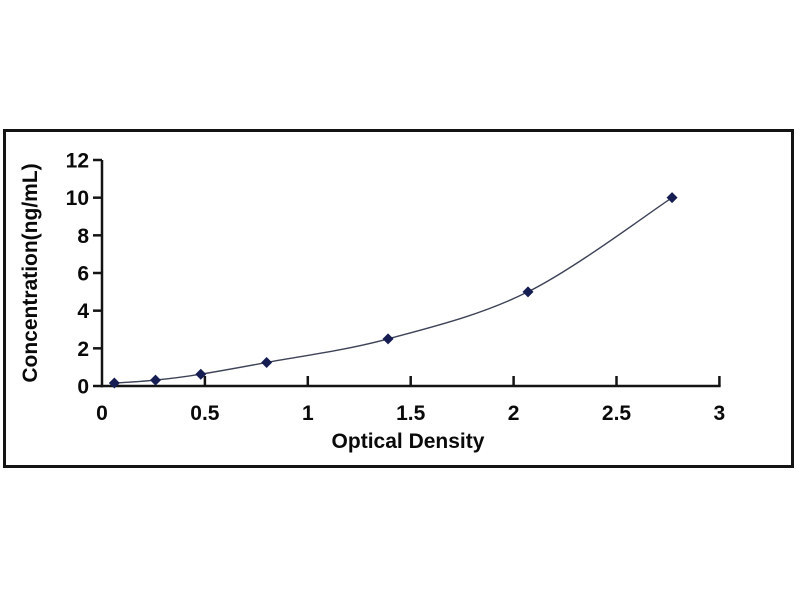 The image size is (800, 600). What do you see at coordinates (408, 441) in the screenshot?
I see `x-axis-title: Optical Density` at bounding box center [408, 441].